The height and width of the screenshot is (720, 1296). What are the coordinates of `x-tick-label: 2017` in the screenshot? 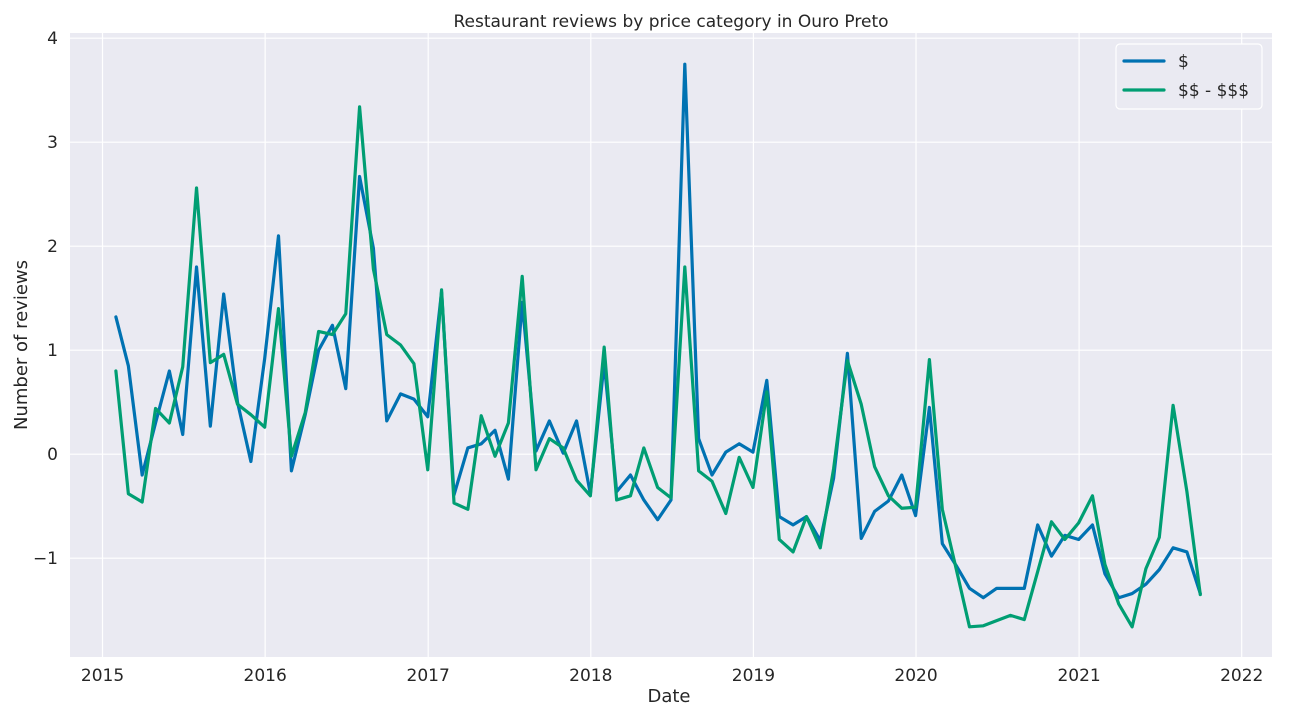 It's located at (428, 676).